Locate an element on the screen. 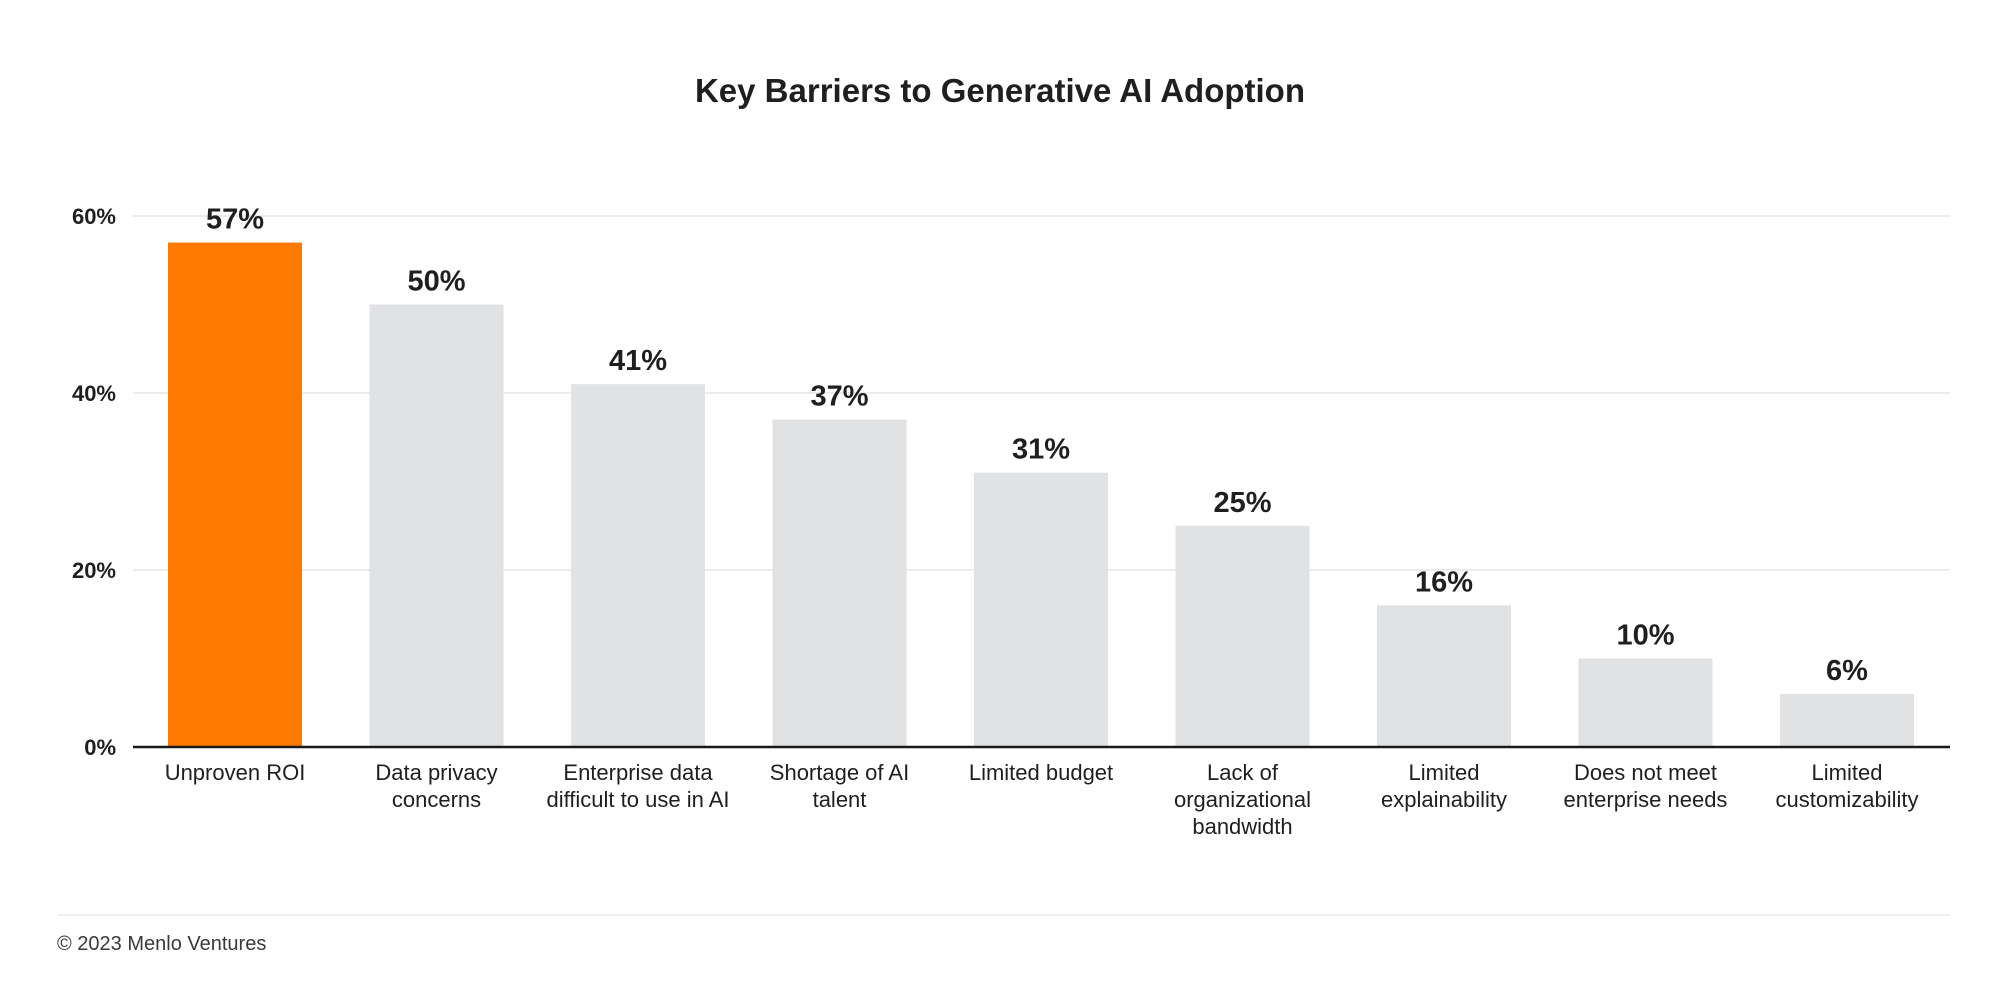 This screenshot has width=2000, height=983. category-label: Limited customizability is located at coordinates (1846, 786).